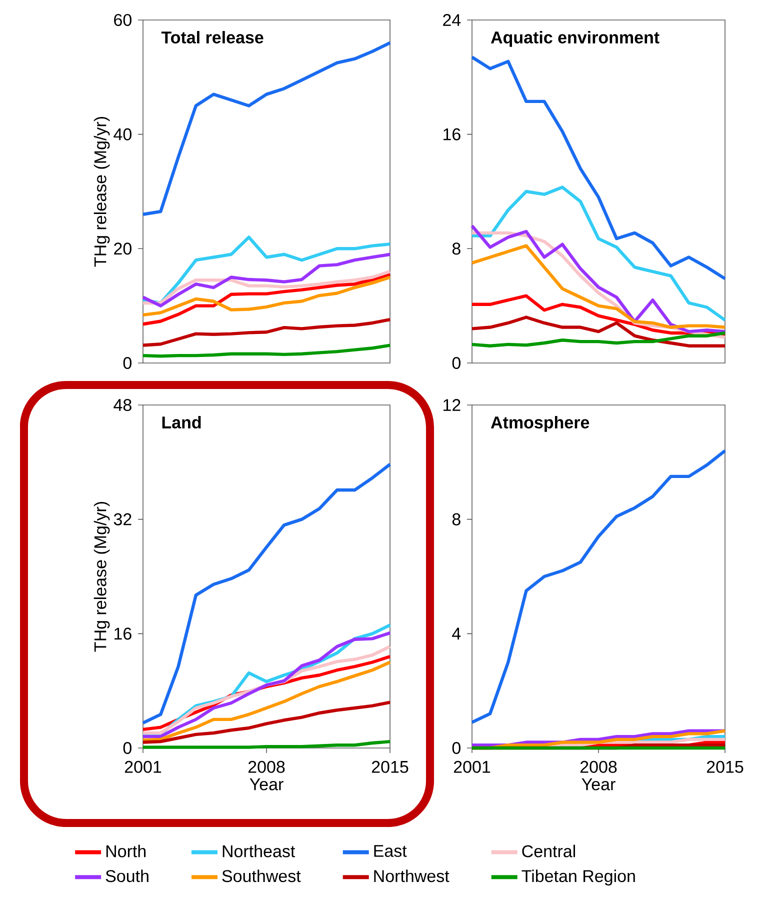 The image size is (763, 899). I want to click on y-tick-label: 4, so click(456, 634).